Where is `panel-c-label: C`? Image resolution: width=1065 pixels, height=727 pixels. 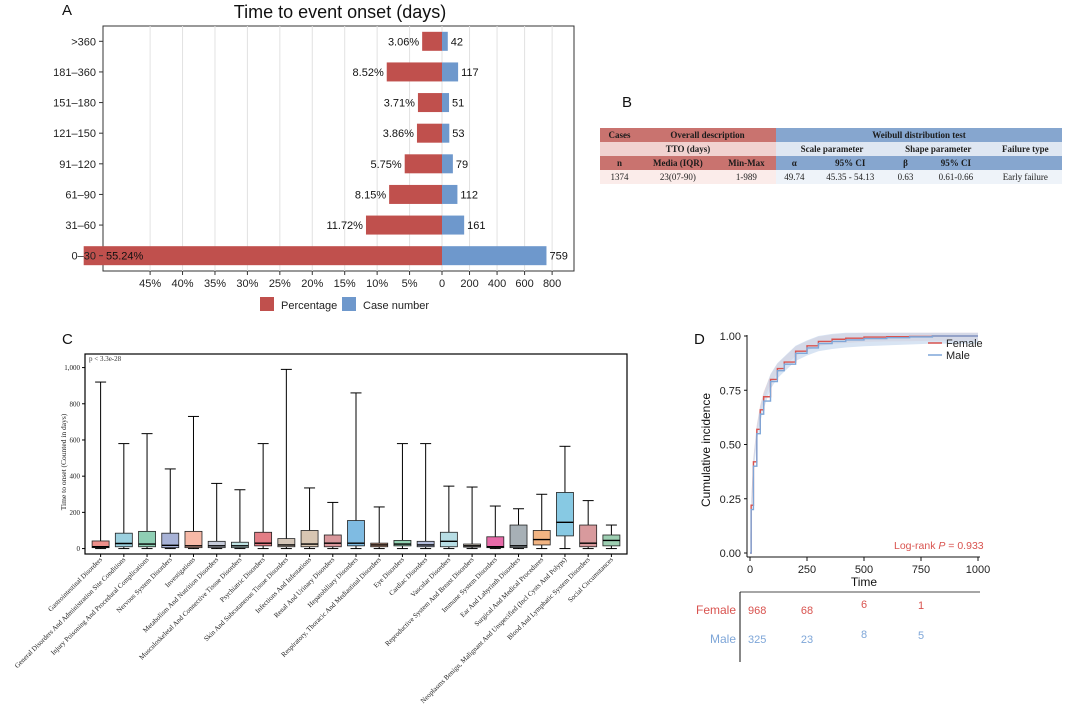
panel-c-label: C is located at coordinates (67, 339).